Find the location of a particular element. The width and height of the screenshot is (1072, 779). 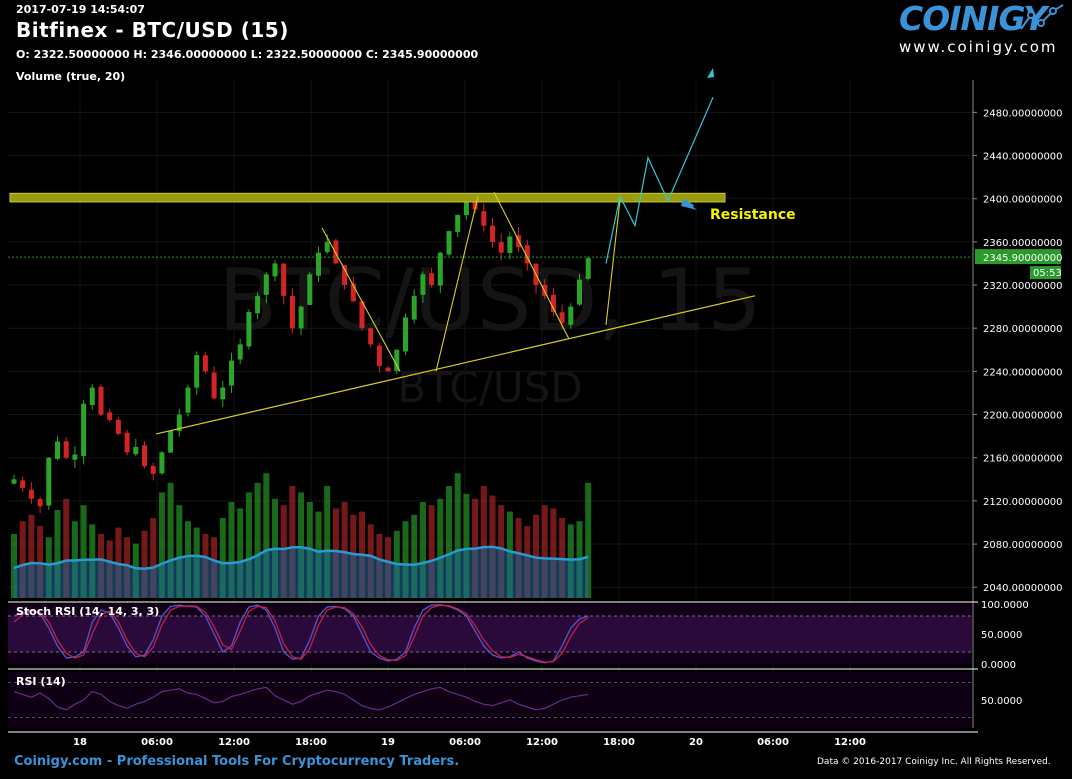

y-tick-label: 2200.00000000 is located at coordinates (1023, 416).